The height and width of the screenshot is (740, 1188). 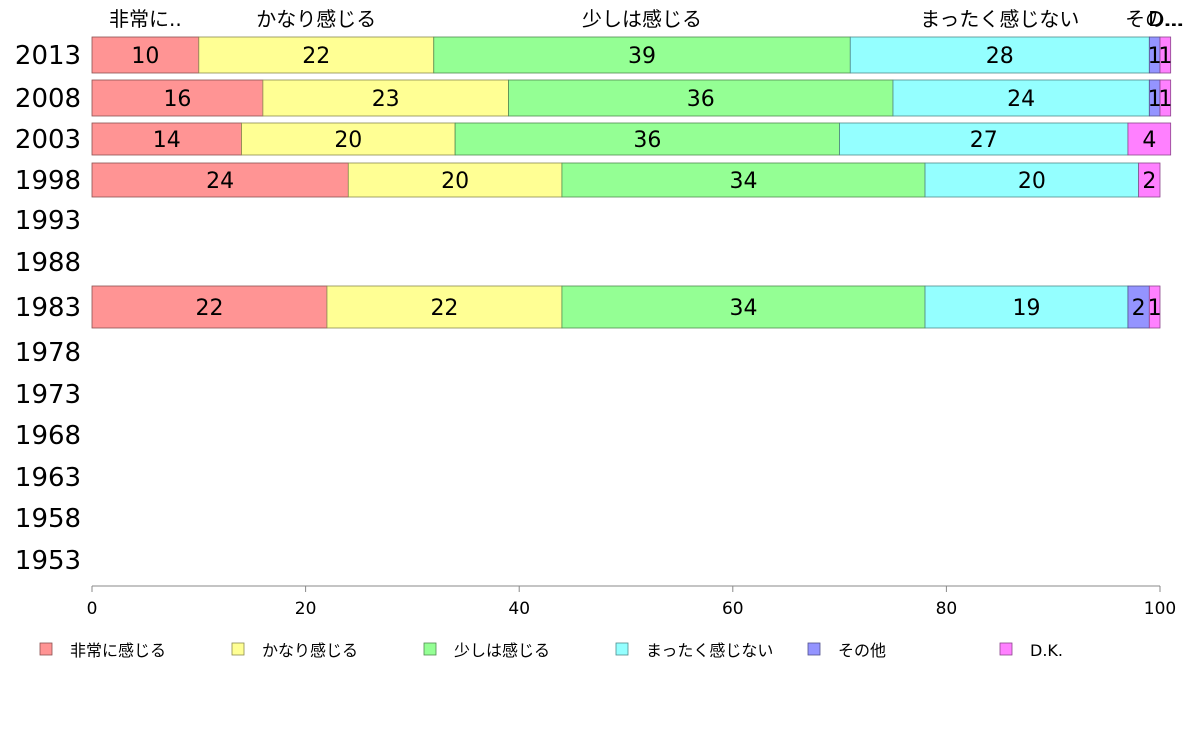 What do you see at coordinates (1160, 609) in the screenshot?
I see `x-tick-label-100: 100` at bounding box center [1160, 609].